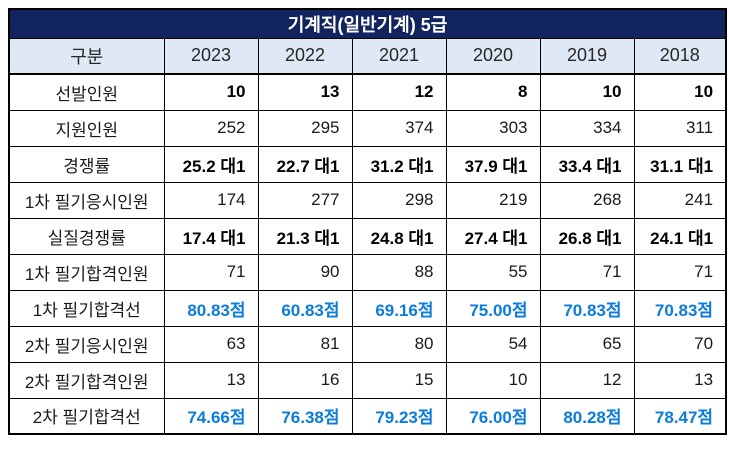 This screenshot has width=729, height=449. Describe the element at coordinates (587, 164) in the screenshot. I see `cell-value: 33.4 대1` at that location.